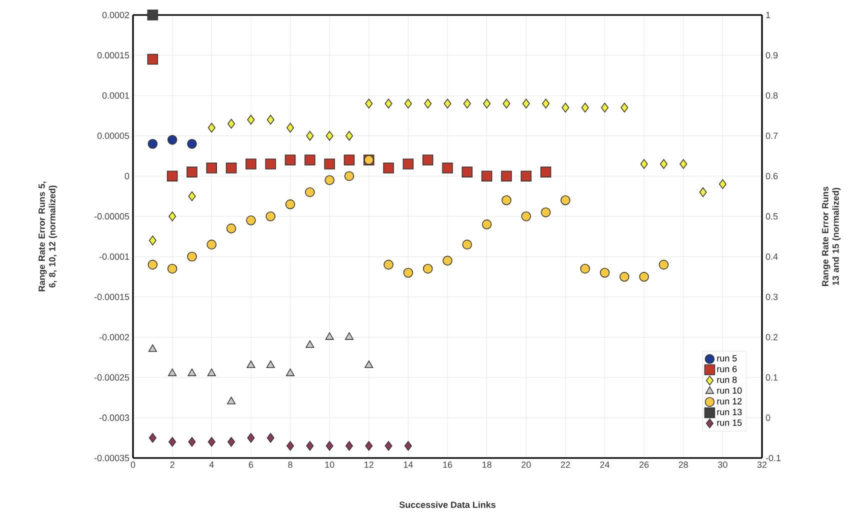 The height and width of the screenshot is (523, 851). What do you see at coordinates (526, 465) in the screenshot?
I see `x-tick-label: 20` at bounding box center [526, 465].